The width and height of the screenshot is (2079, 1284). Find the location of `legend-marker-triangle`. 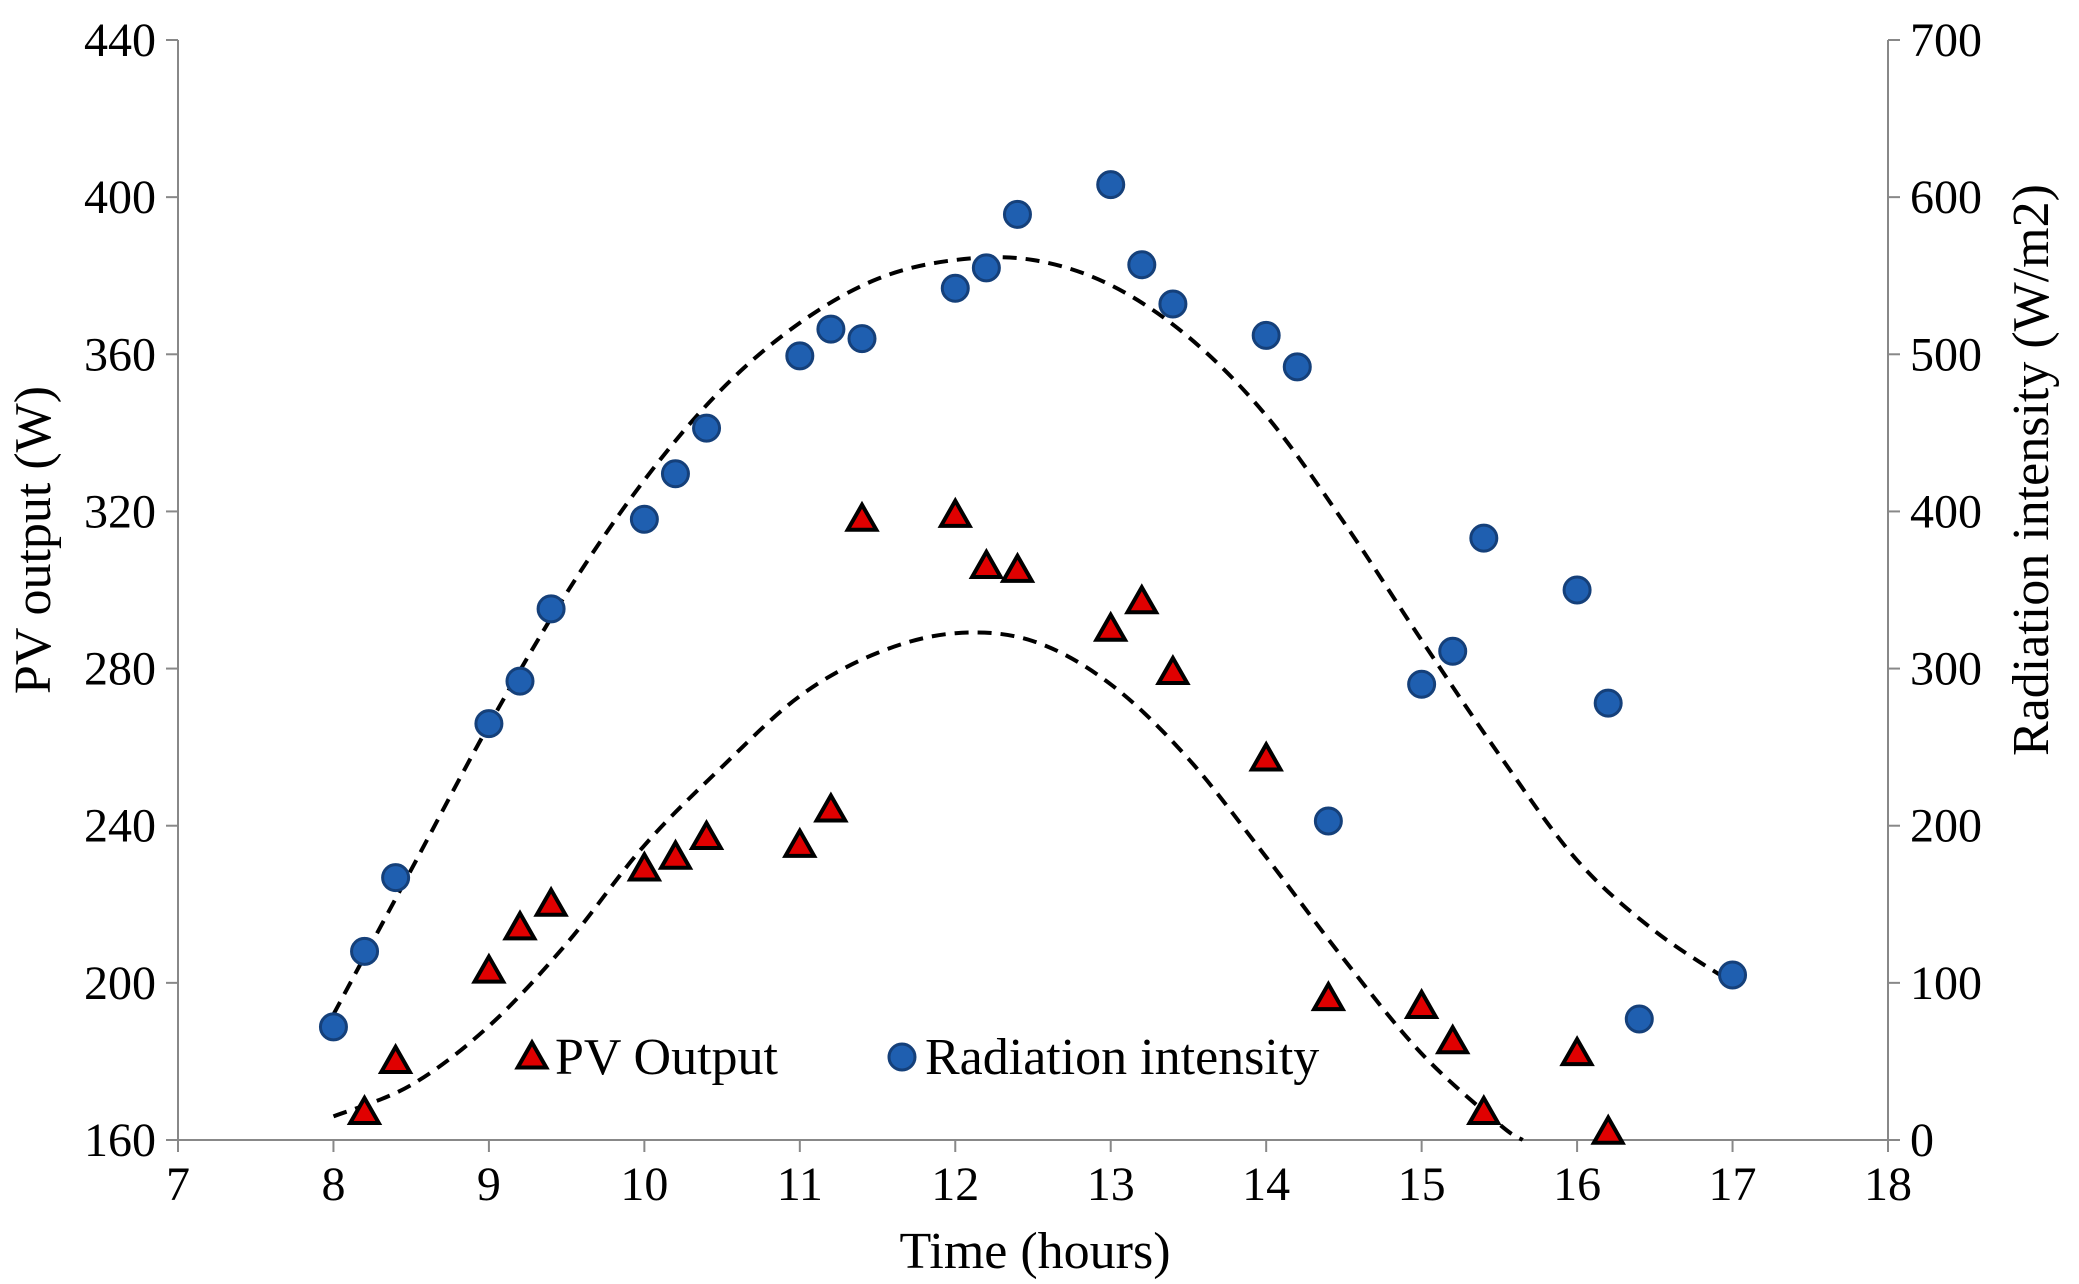

legend-marker-triangle is located at coordinates (532, 1054).